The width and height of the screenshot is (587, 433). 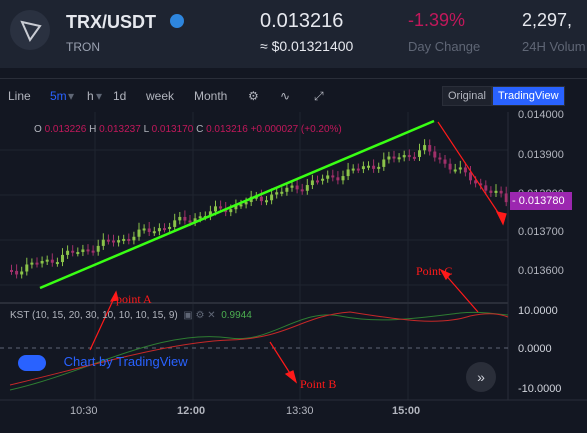 What do you see at coordinates (319, 96) in the screenshot?
I see `fullscreen-icon: ⤢` at bounding box center [319, 96].